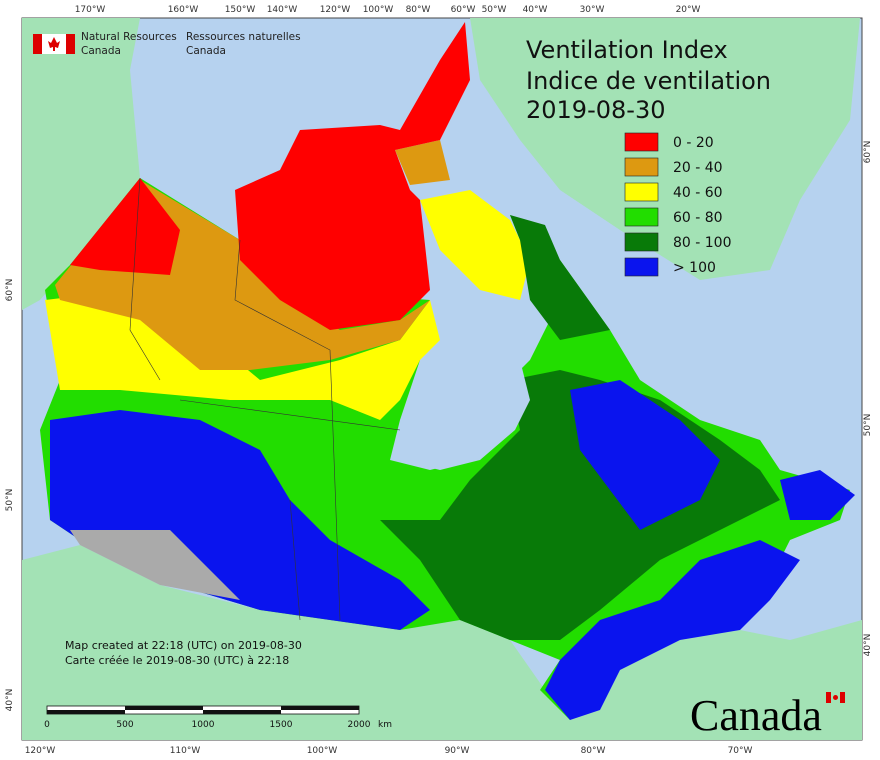  What do you see at coordinates (243, 37) in the screenshot?
I see `agency-fr: Ressources naturelles` at bounding box center [243, 37].